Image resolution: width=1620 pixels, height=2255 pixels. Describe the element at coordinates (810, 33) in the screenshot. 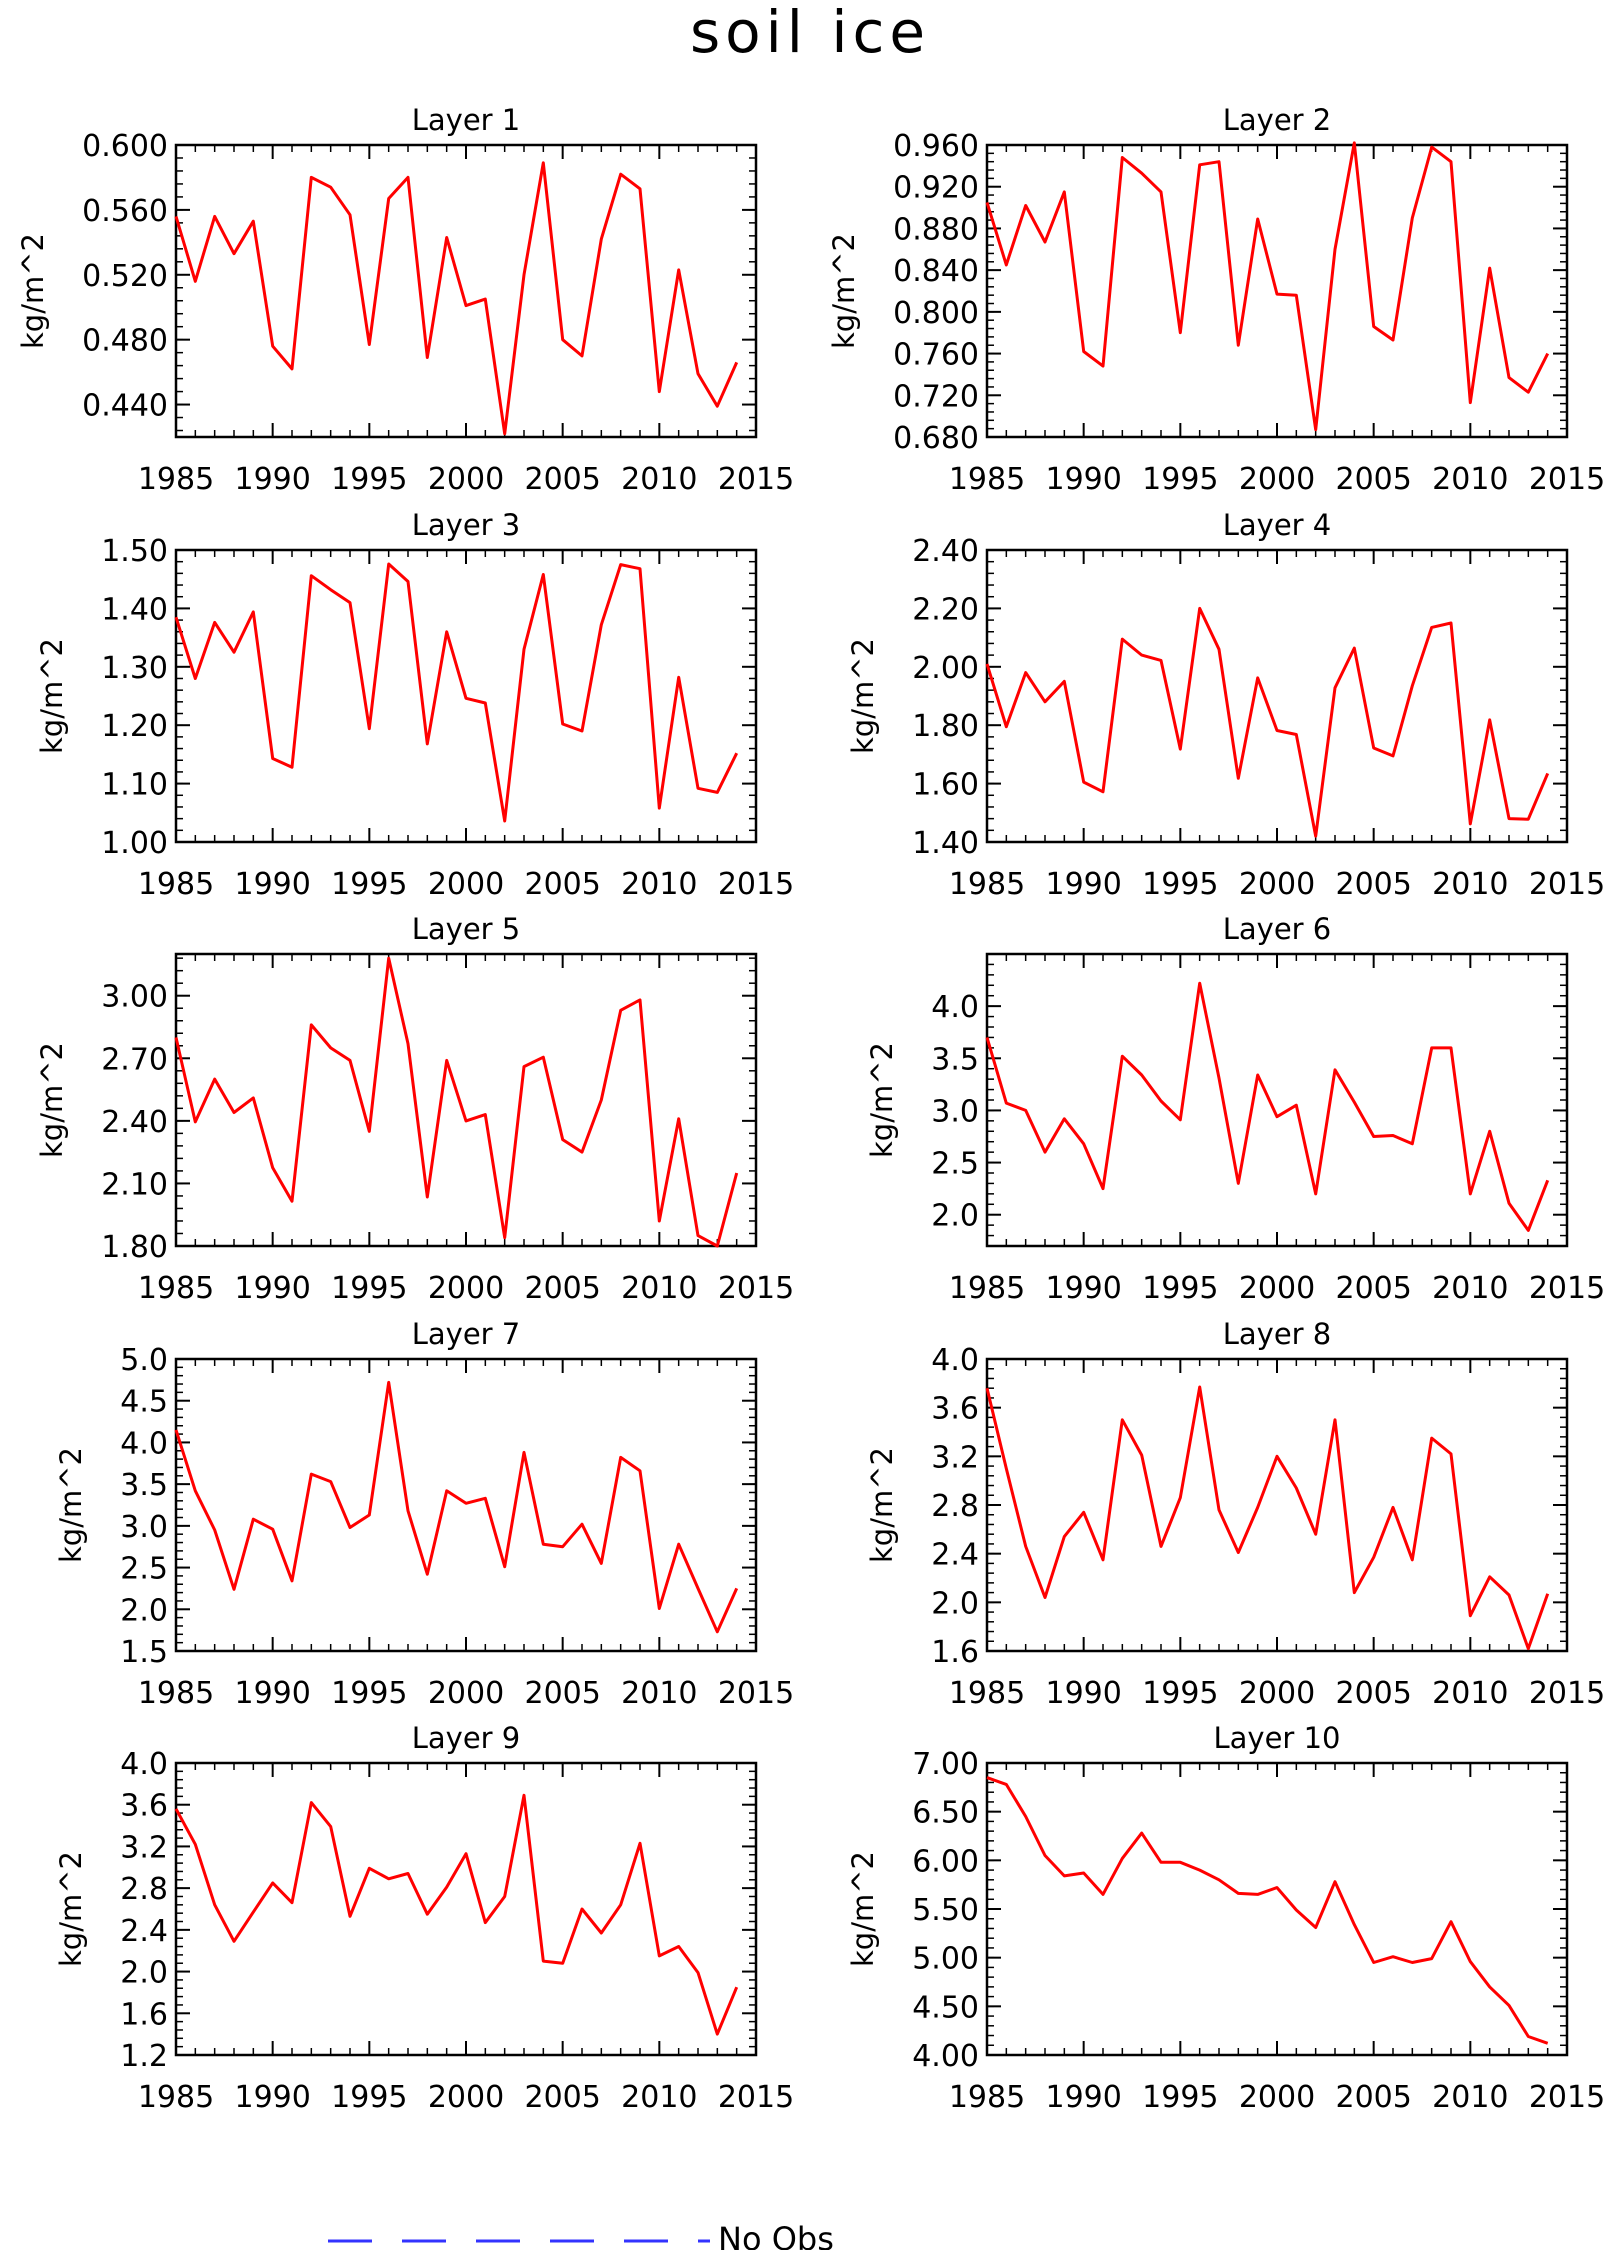

I see `figure-title: soil ice` at that location.